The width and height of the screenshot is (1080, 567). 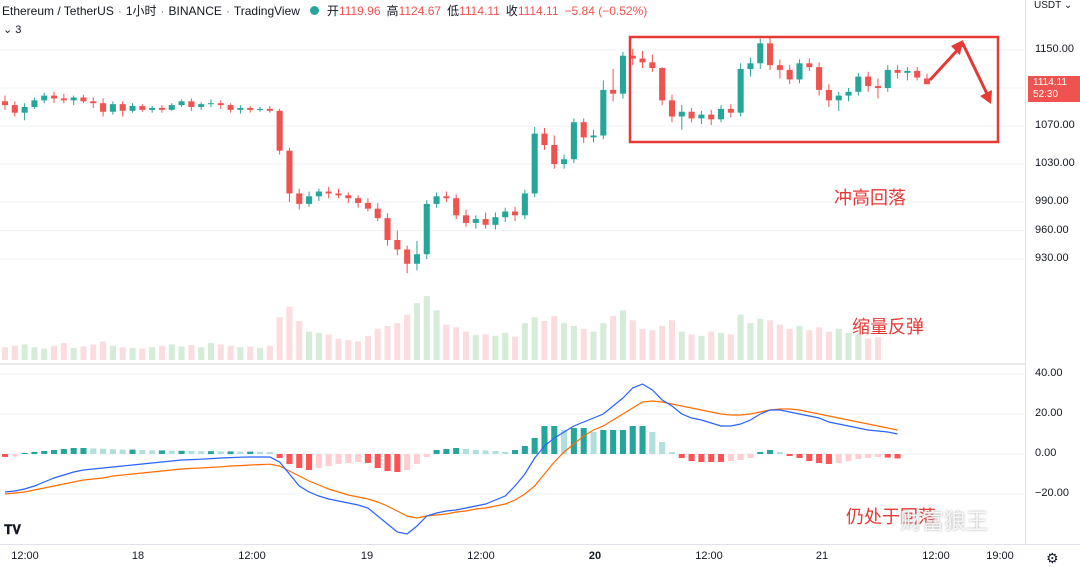 What do you see at coordinates (141, 11) in the screenshot?
I see `interval-label: 1小时` at bounding box center [141, 11].